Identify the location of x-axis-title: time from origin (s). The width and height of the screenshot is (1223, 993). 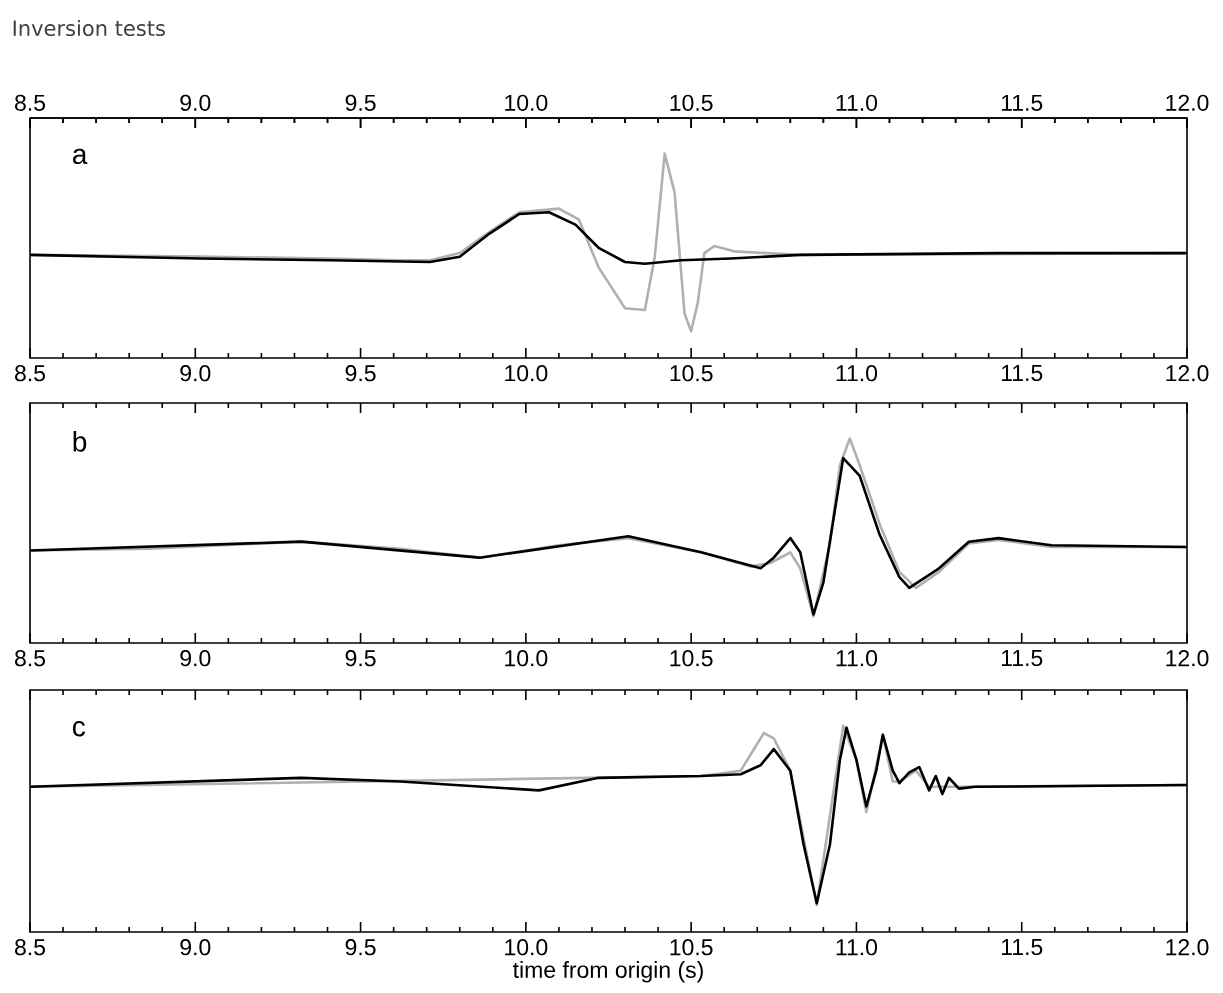
(608, 972).